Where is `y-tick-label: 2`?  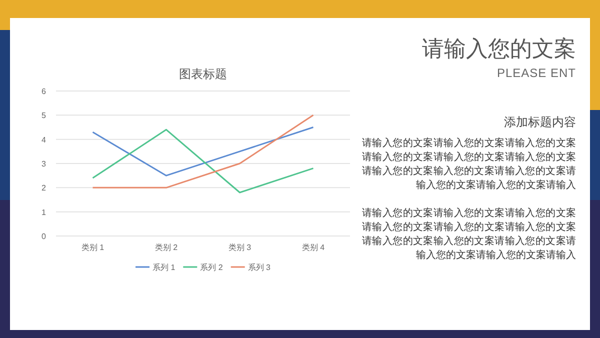
y-tick-label: 2 is located at coordinates (44, 188).